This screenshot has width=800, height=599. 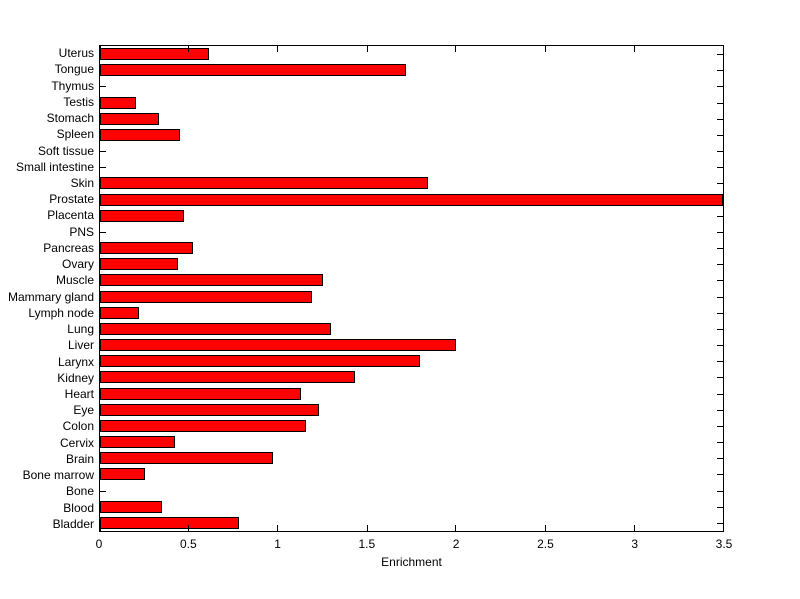 What do you see at coordinates (411, 523) in the screenshot?
I see `row-bladder` at bounding box center [411, 523].